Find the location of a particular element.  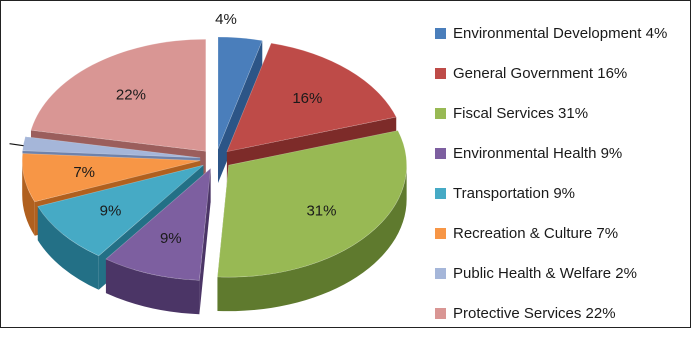

legend-item-recreation-culture: Recreation & Culture 7% is located at coordinates (561, 233).